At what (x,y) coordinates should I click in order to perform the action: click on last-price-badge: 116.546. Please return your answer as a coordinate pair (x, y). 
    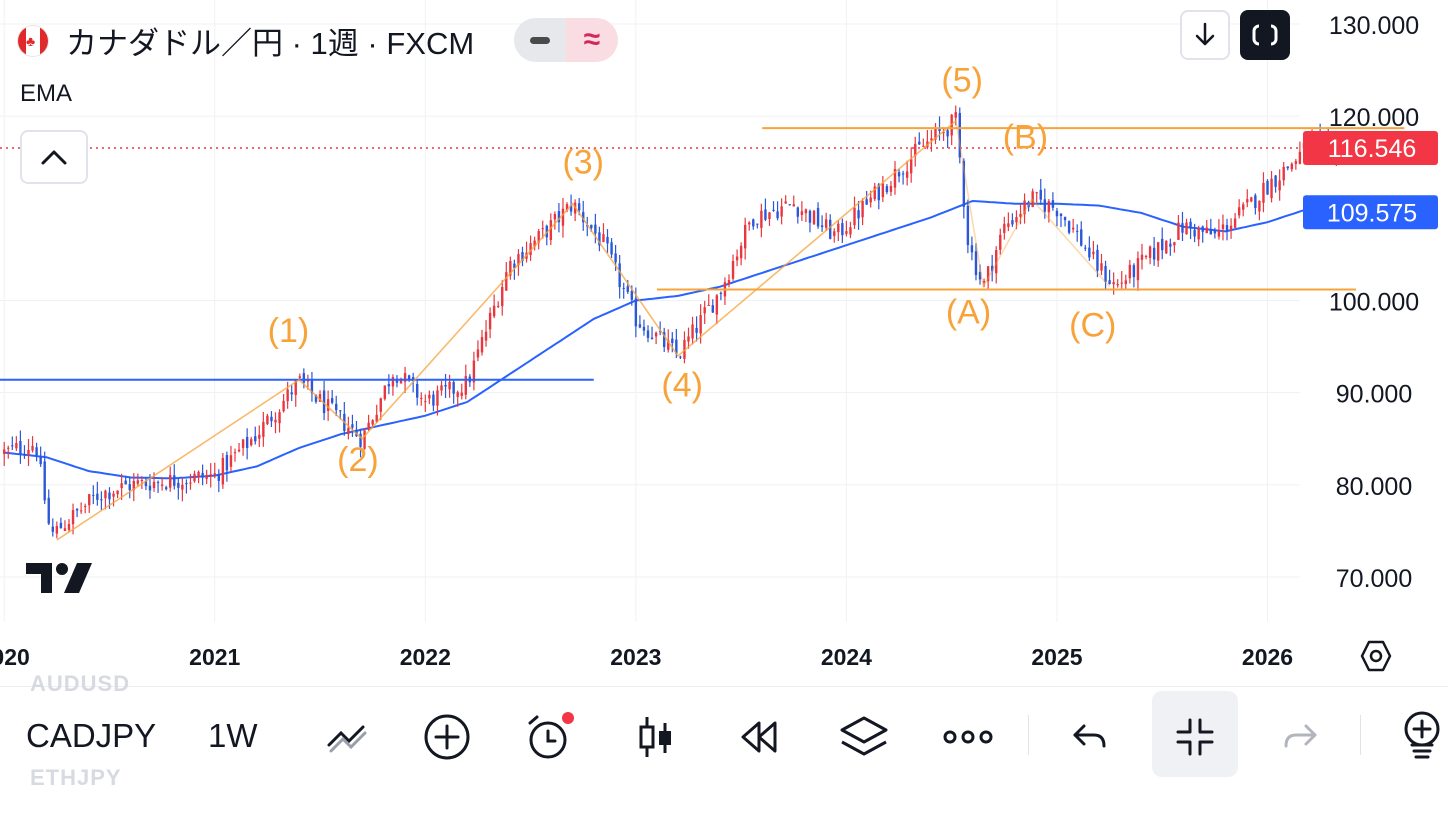
    Looking at the image, I should click on (1372, 149).